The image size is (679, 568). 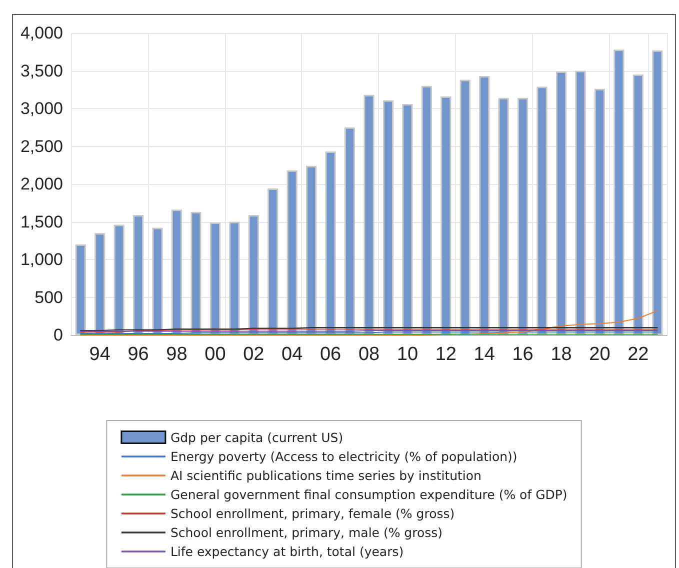 I want to click on y-tick-label: 0, so click(x=58, y=335).